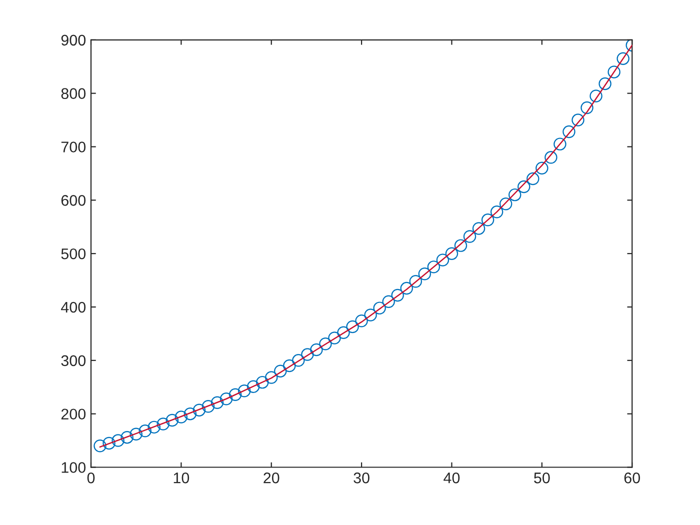 The height and width of the screenshot is (525, 700). I want to click on x-tick-label: 30, so click(362, 478).